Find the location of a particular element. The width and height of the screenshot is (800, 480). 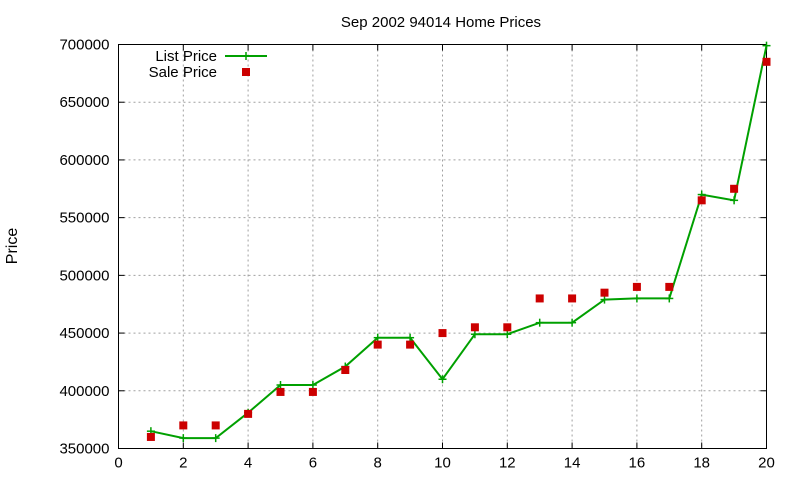

y-tick-label: 500000 is located at coordinates (84, 275).